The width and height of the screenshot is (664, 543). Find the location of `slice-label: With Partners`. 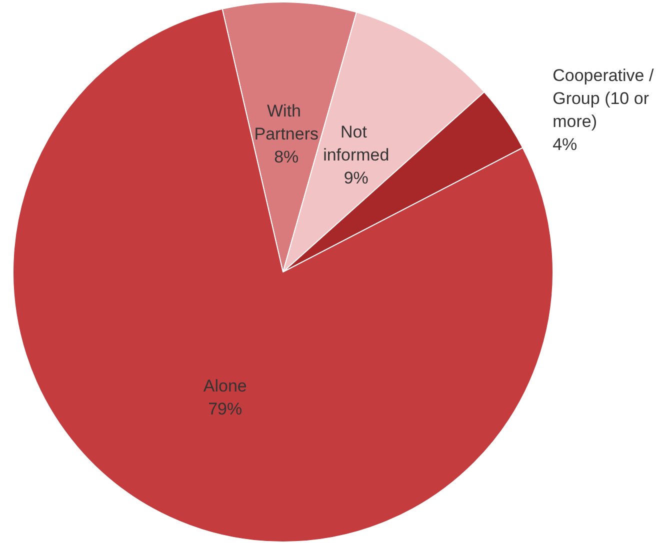

slice-label: With Partners is located at coordinates (286, 123).